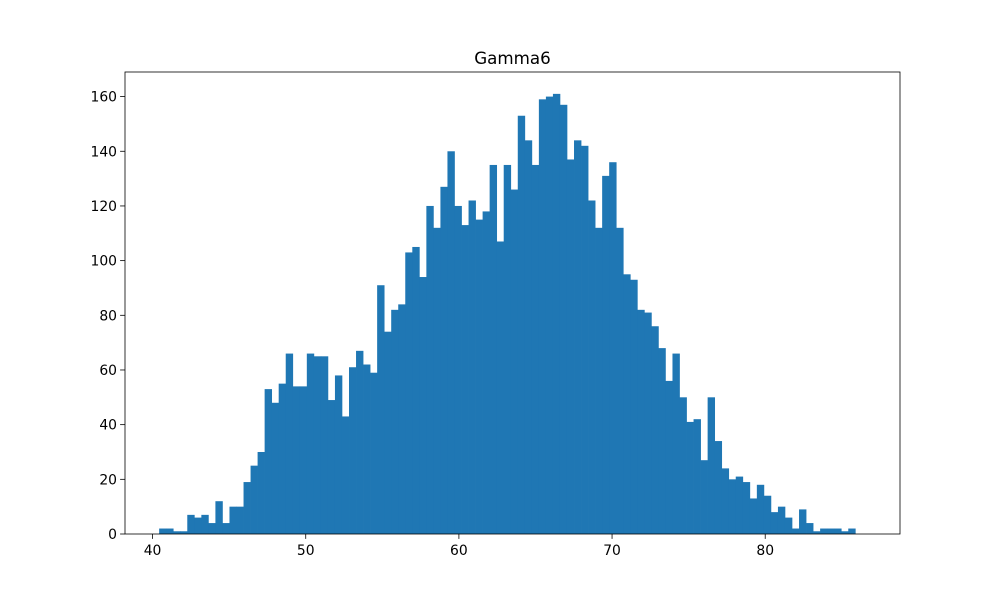 This screenshot has height=600, width=1000. Describe the element at coordinates (103, 152) in the screenshot. I see `y-tick-label: 140` at that location.